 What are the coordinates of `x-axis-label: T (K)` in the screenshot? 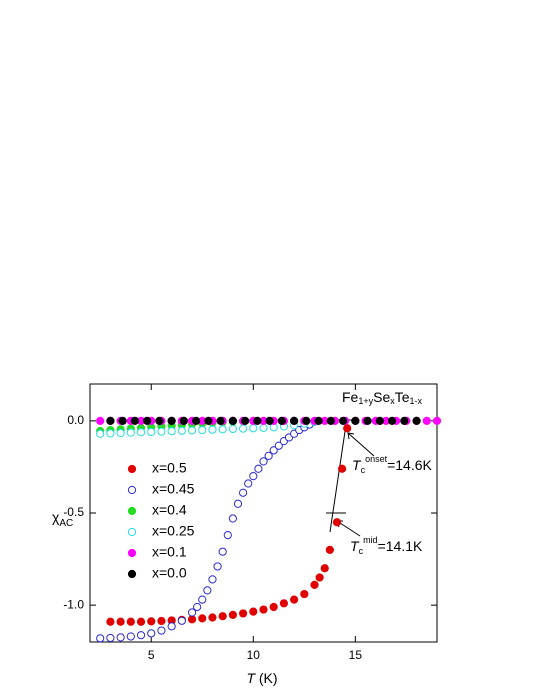 It's located at (261, 678).